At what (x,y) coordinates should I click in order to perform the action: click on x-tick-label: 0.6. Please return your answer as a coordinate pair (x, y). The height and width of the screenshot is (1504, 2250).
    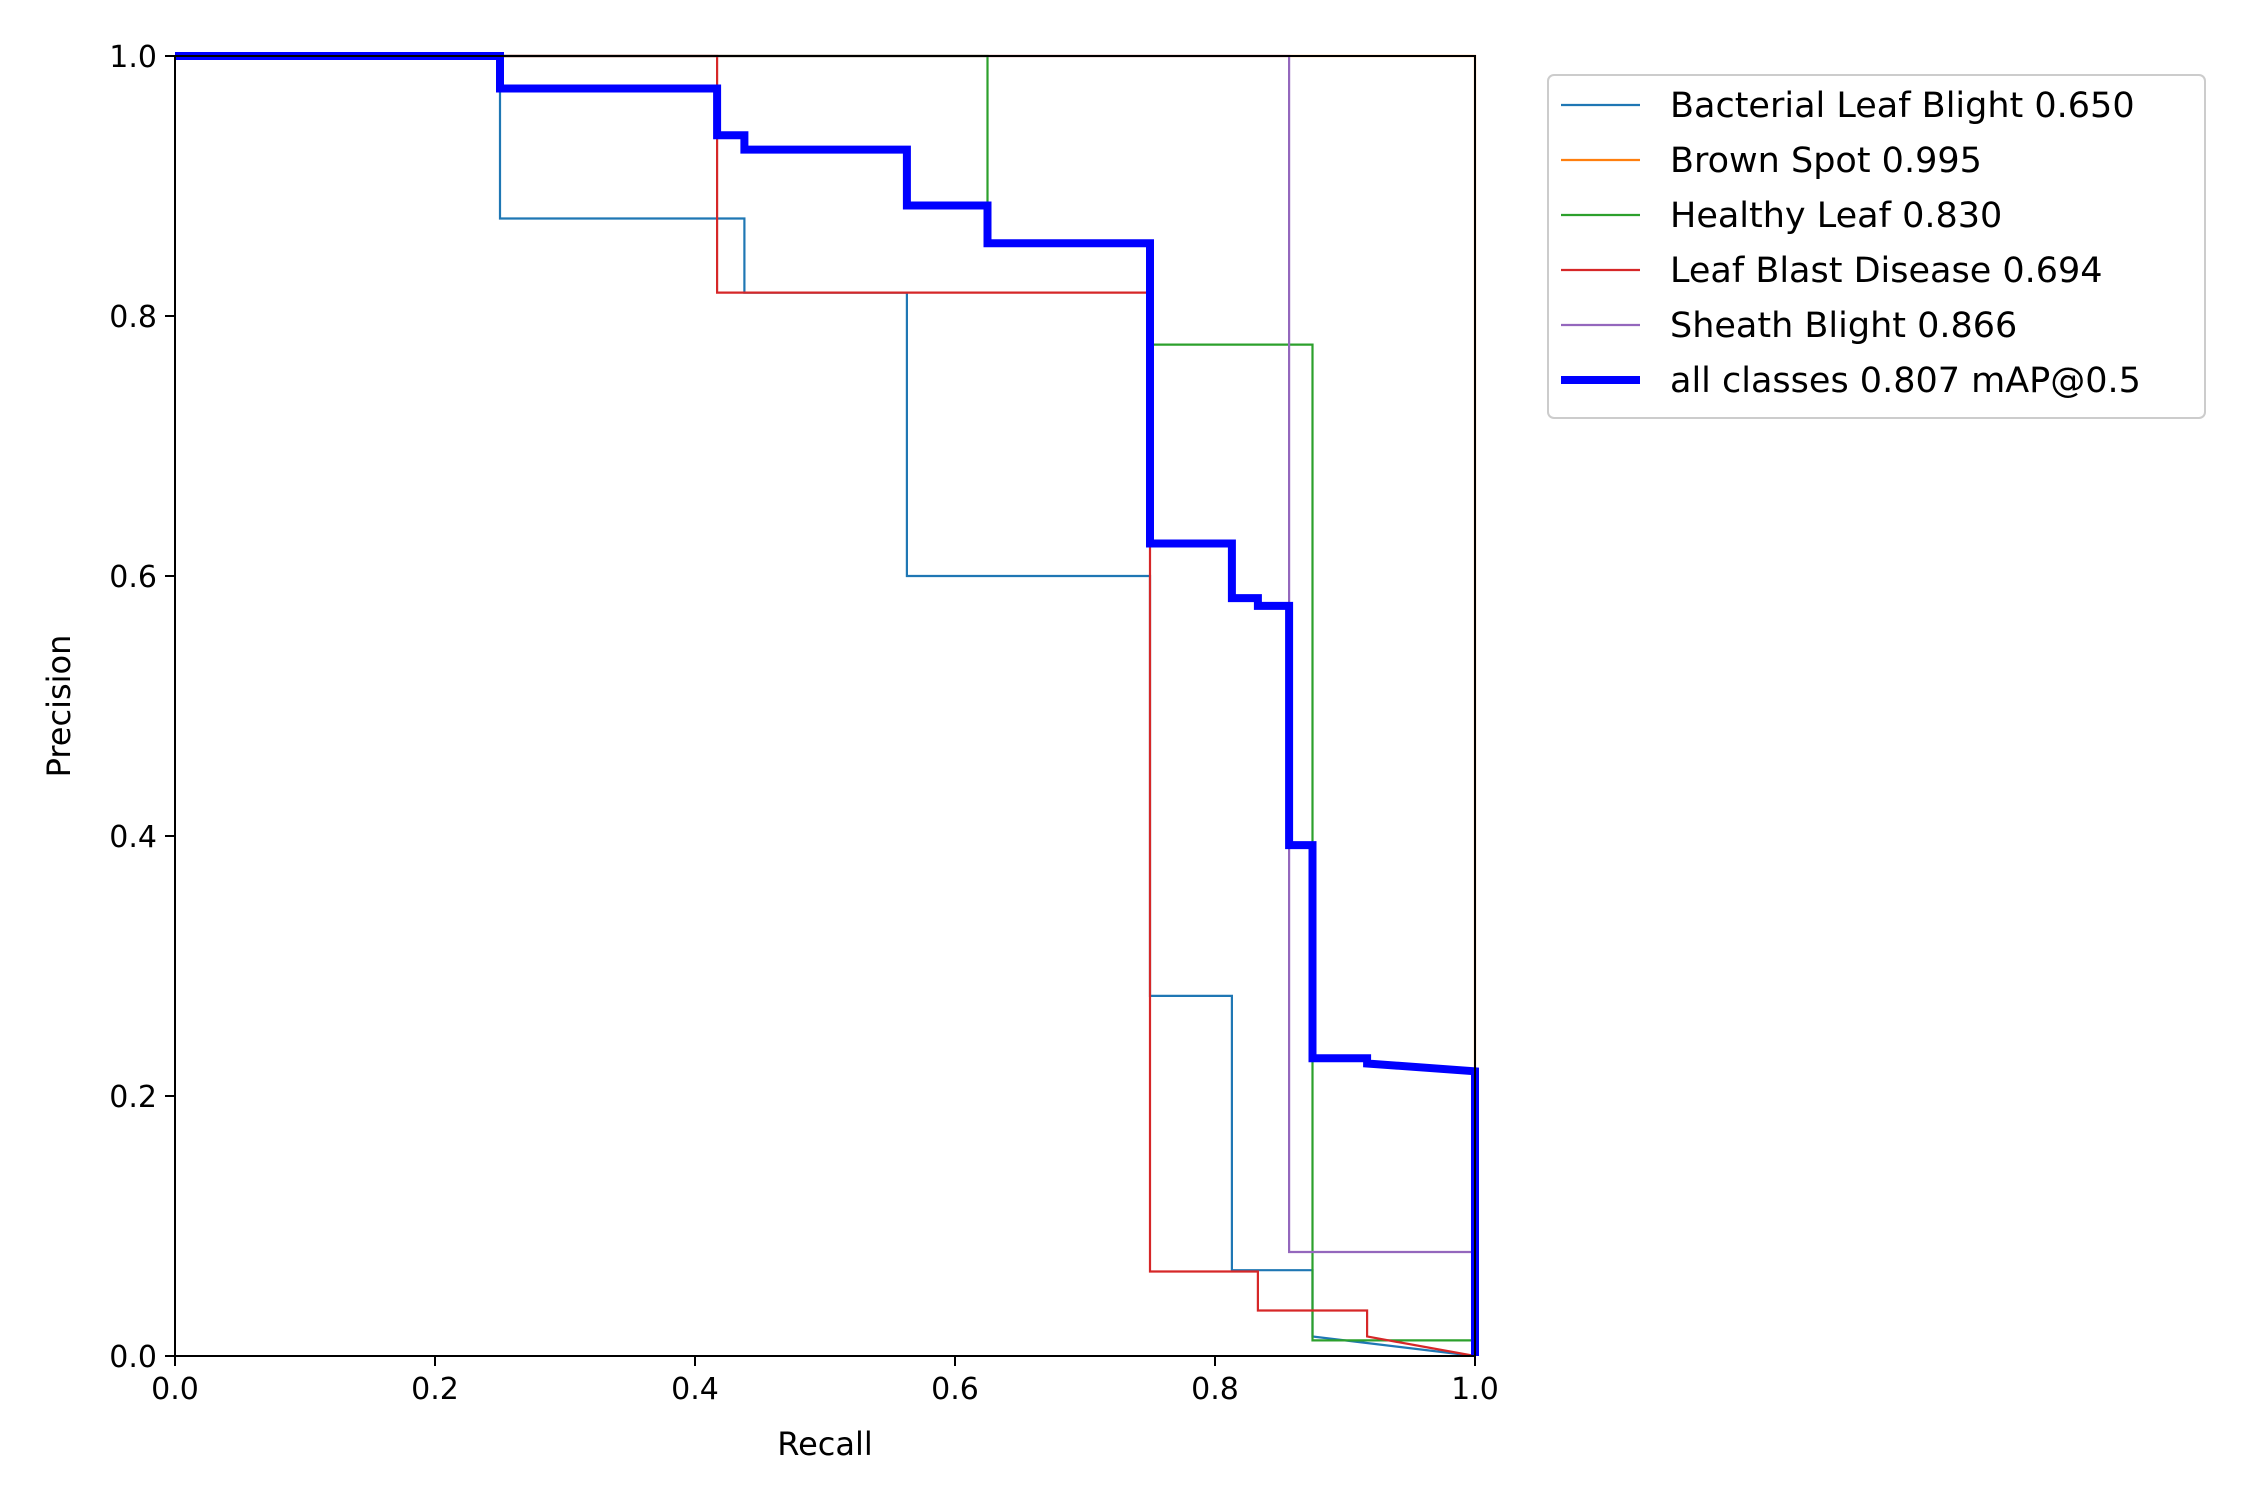
    Looking at the image, I should click on (955, 1389).